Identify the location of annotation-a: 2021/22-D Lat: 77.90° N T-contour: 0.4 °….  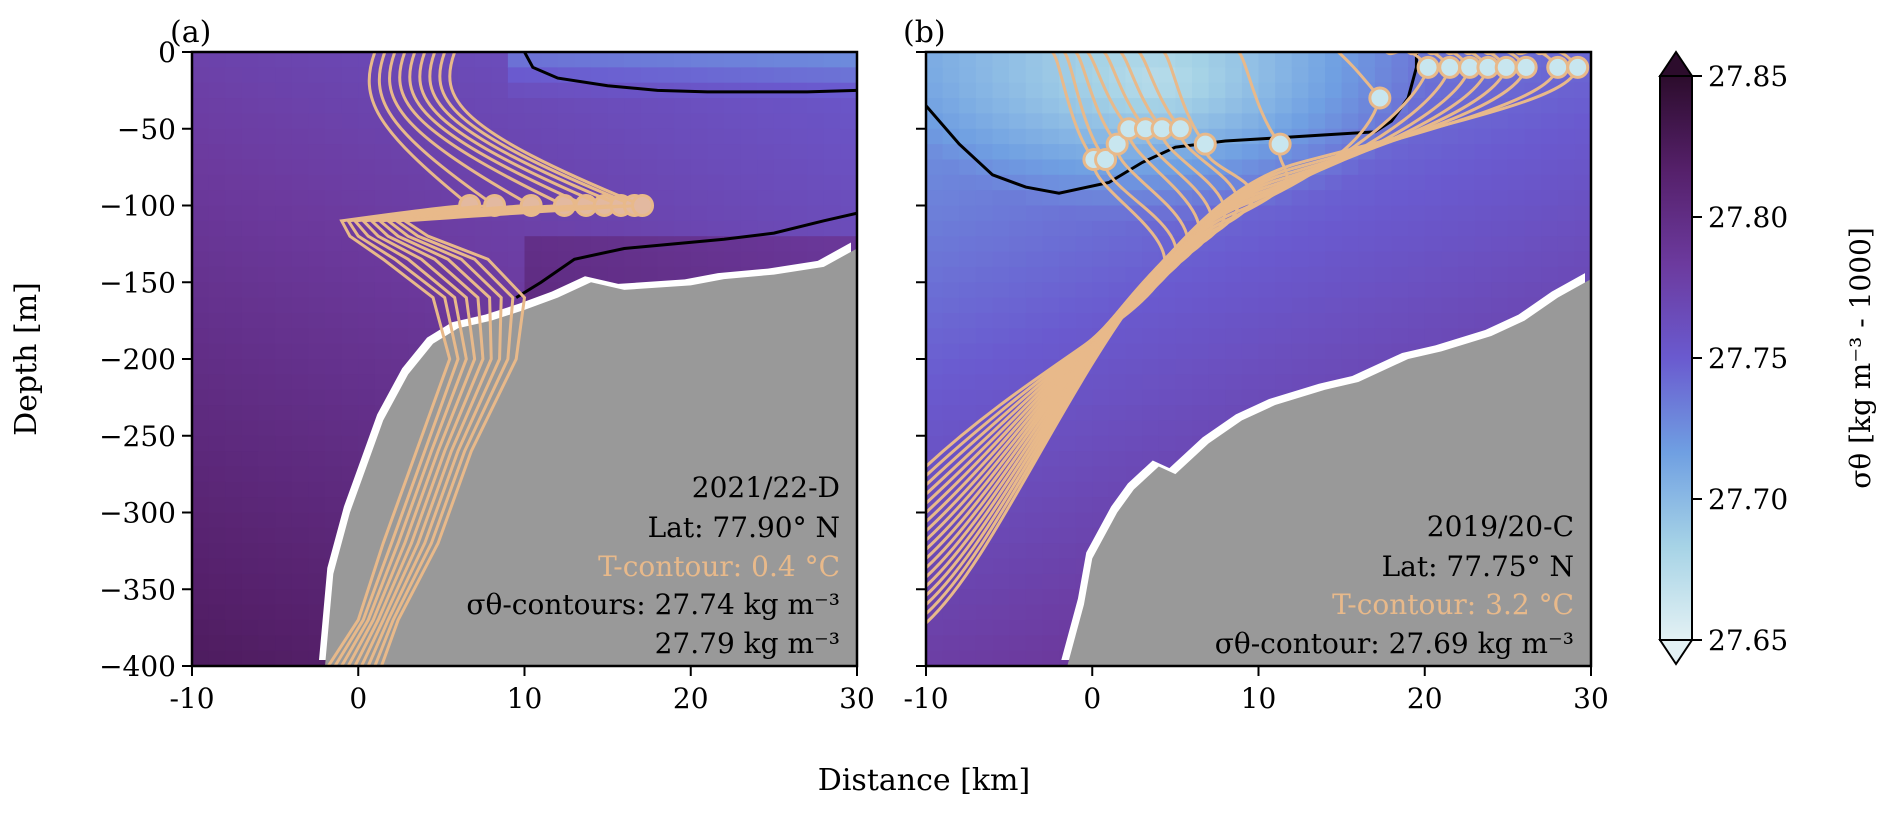
(653, 565).